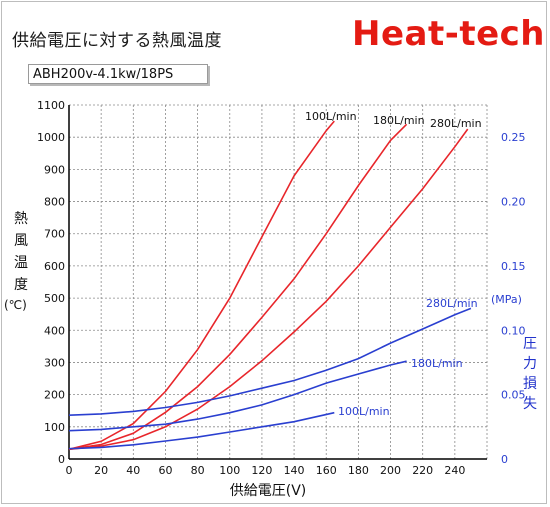  I want to click on y-tick-label: 500, so click(54, 298).